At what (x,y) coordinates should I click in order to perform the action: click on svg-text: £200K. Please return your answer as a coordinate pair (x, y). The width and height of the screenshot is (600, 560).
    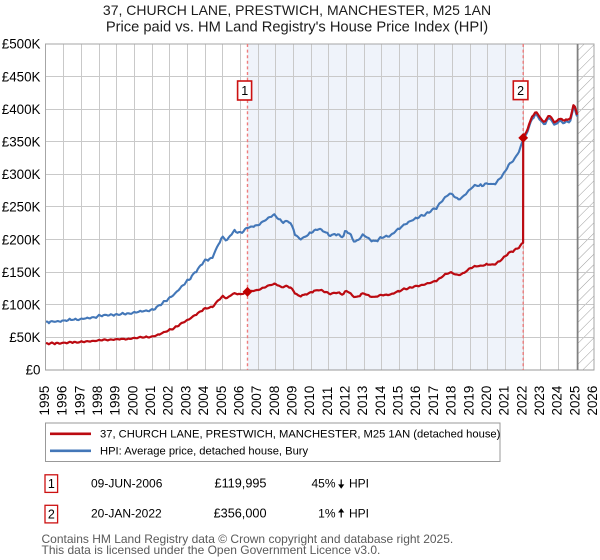
    Looking at the image, I should click on (21, 239).